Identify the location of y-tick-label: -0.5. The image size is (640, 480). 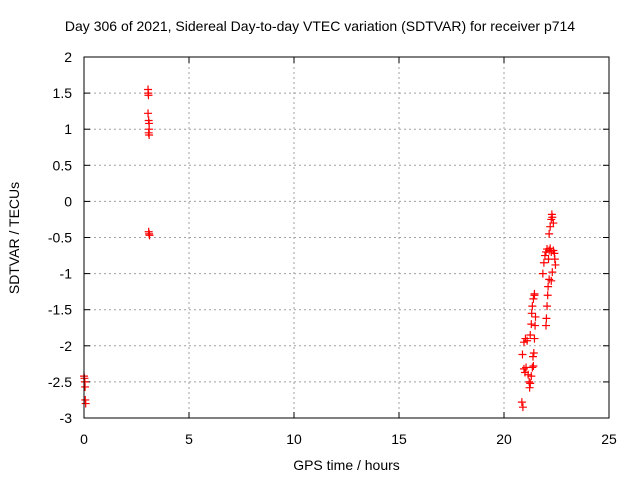
(60, 238).